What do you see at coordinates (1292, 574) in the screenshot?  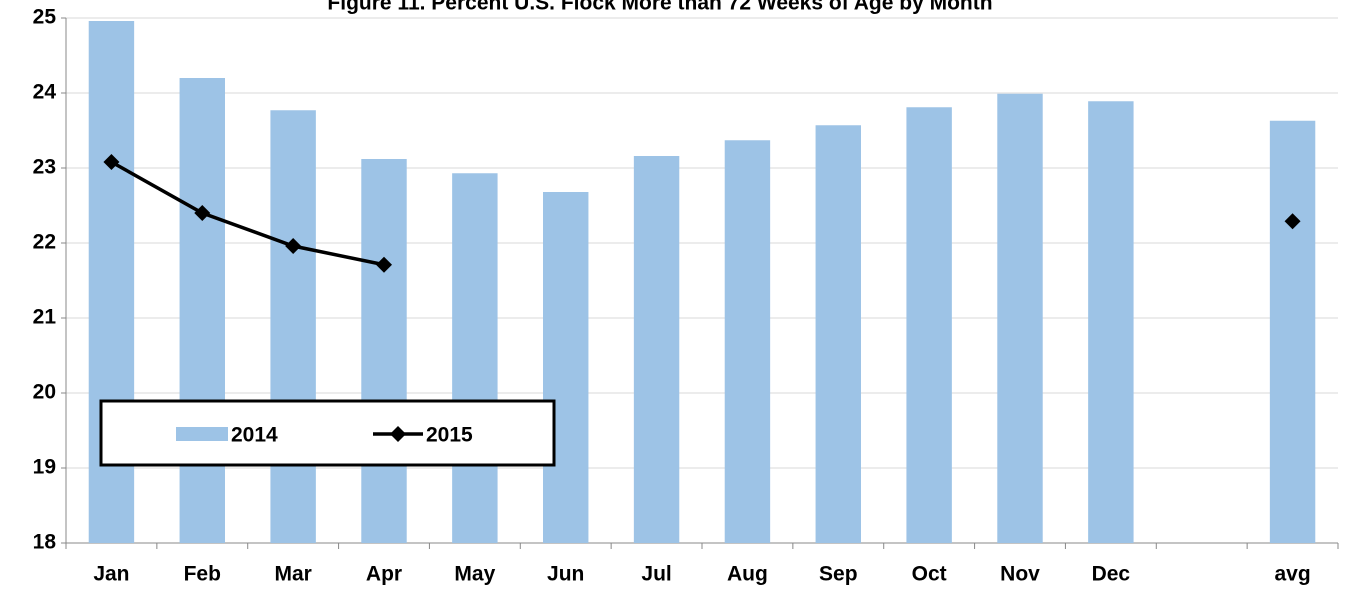 I see `x-tick-label: avg` at bounding box center [1292, 574].